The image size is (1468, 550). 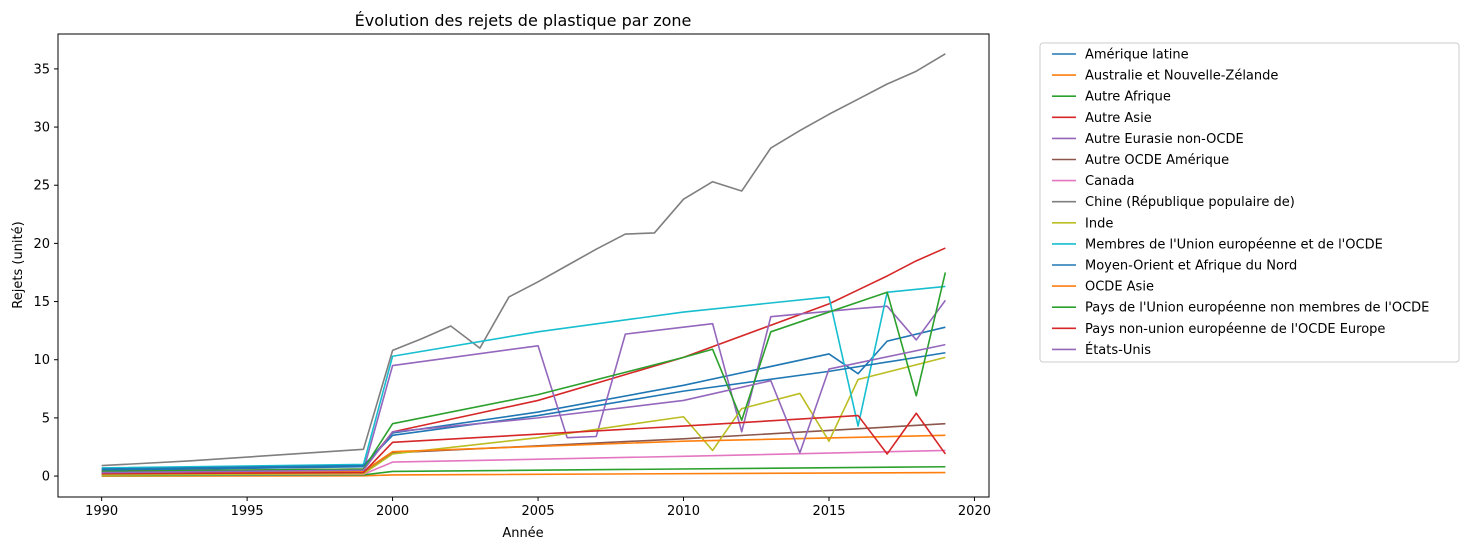 I want to click on x-tick-label: 2000, so click(x=392, y=511).